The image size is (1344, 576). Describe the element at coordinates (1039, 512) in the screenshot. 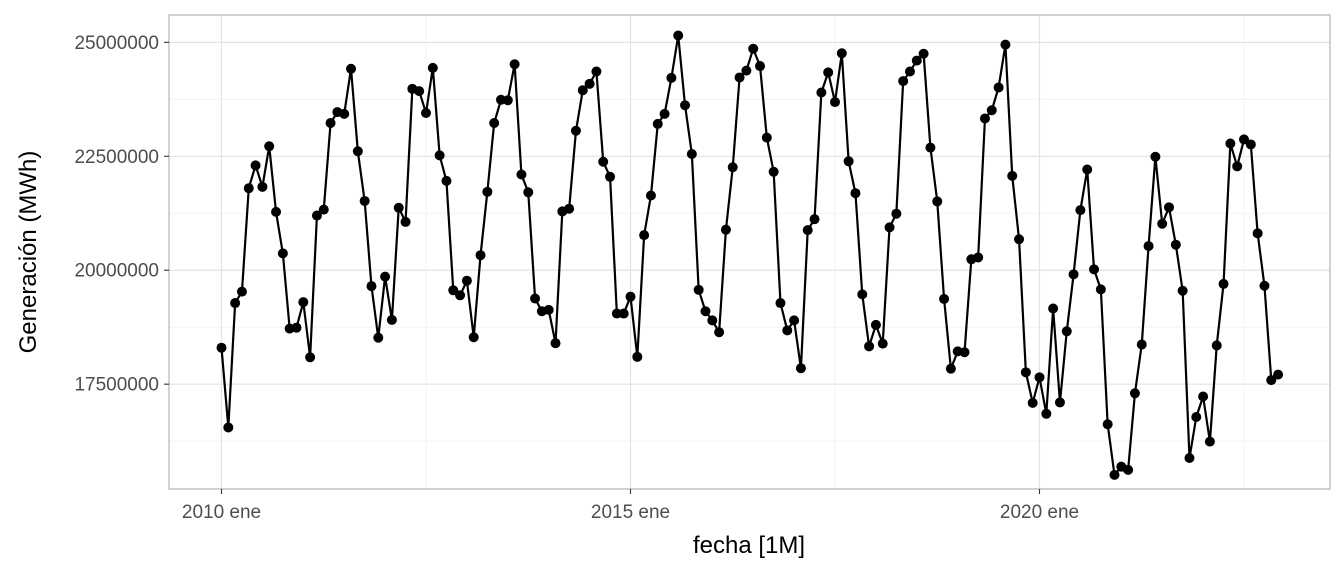

I see `x-tick-label: 2020 ene` at that location.